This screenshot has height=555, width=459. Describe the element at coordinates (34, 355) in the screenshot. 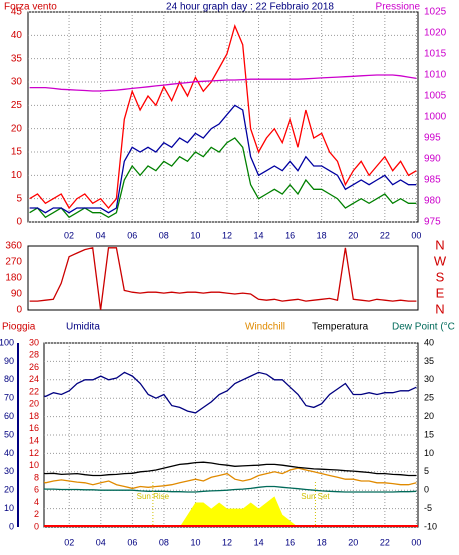

I see `y-tick-label: 28` at that location.